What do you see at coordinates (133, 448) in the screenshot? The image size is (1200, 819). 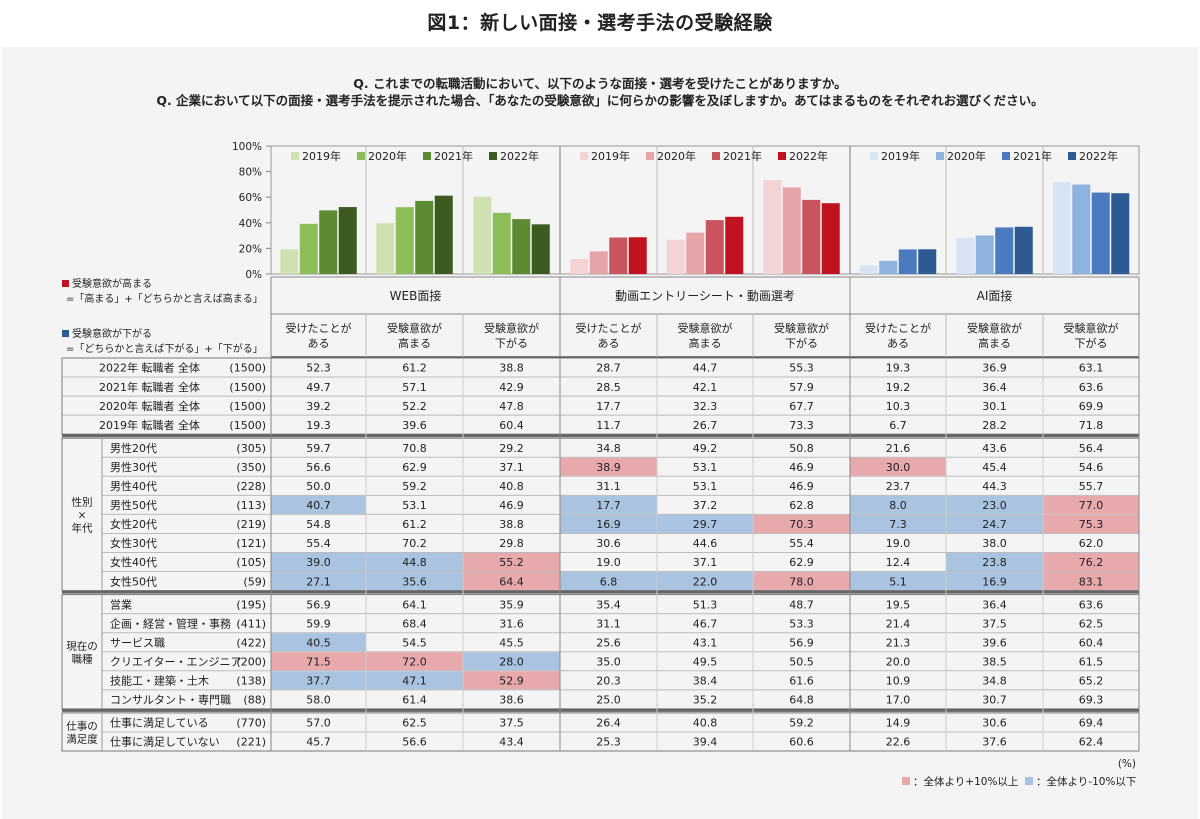 I see `row-label: 男性20代` at bounding box center [133, 448].